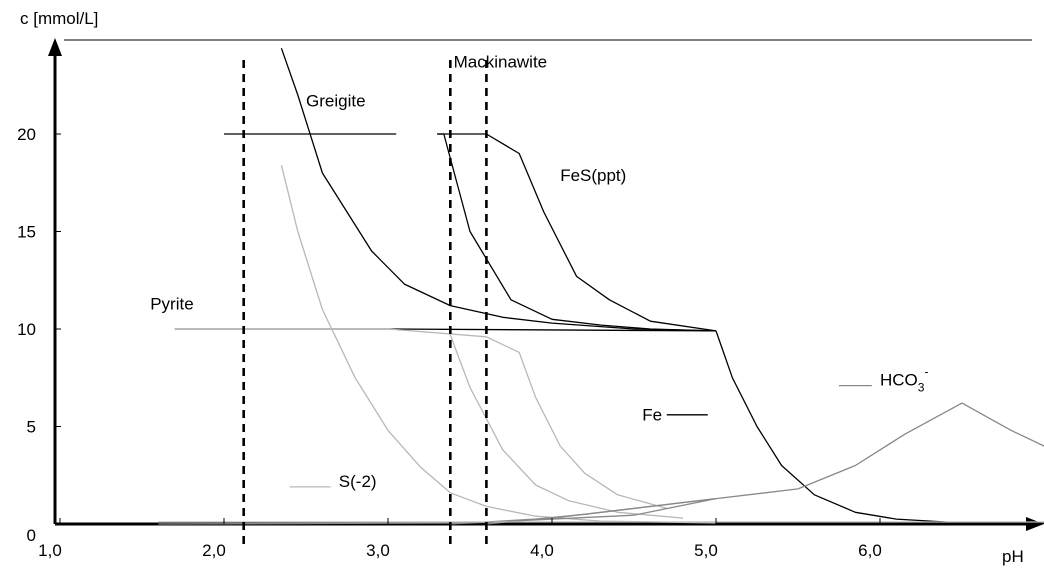  I want to click on x-tick-label: 2,0, so click(214, 550).